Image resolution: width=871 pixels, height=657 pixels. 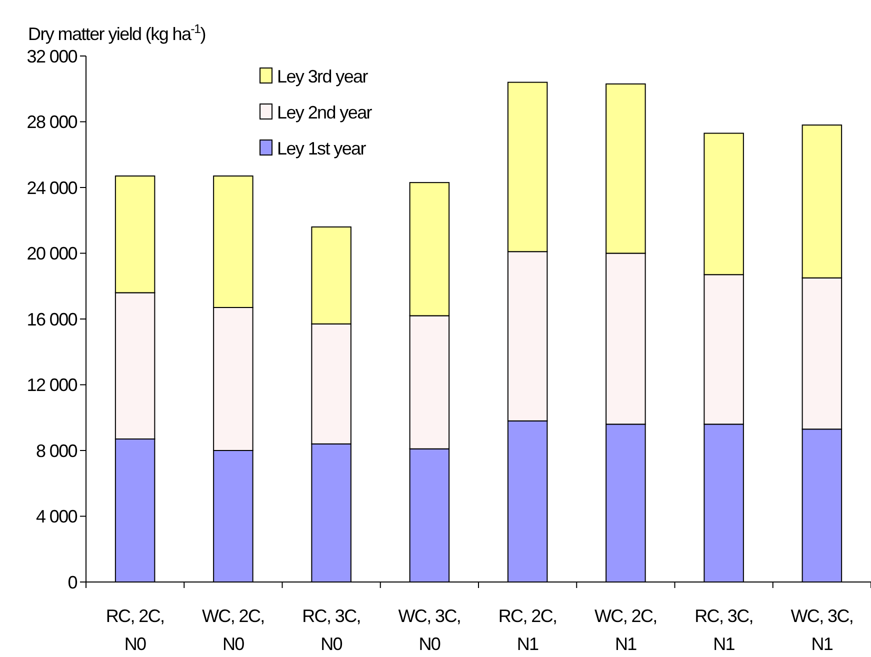 I want to click on legend-label: Ley 3rd year, so click(x=322, y=76).